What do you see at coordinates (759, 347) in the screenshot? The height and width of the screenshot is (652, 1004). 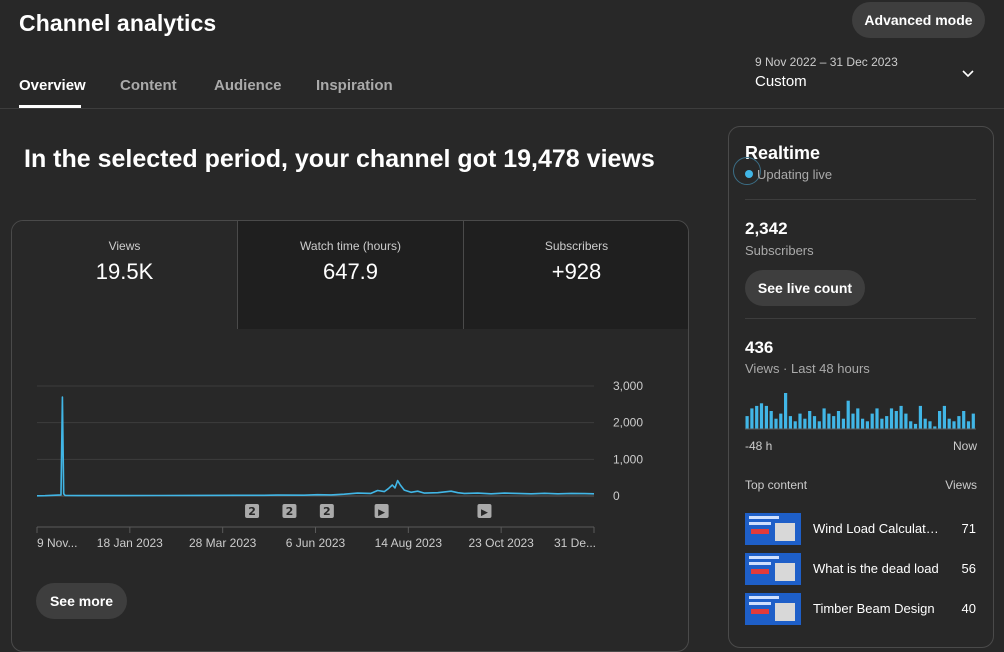 I see `realtime-views-value: 436` at bounding box center [759, 347].